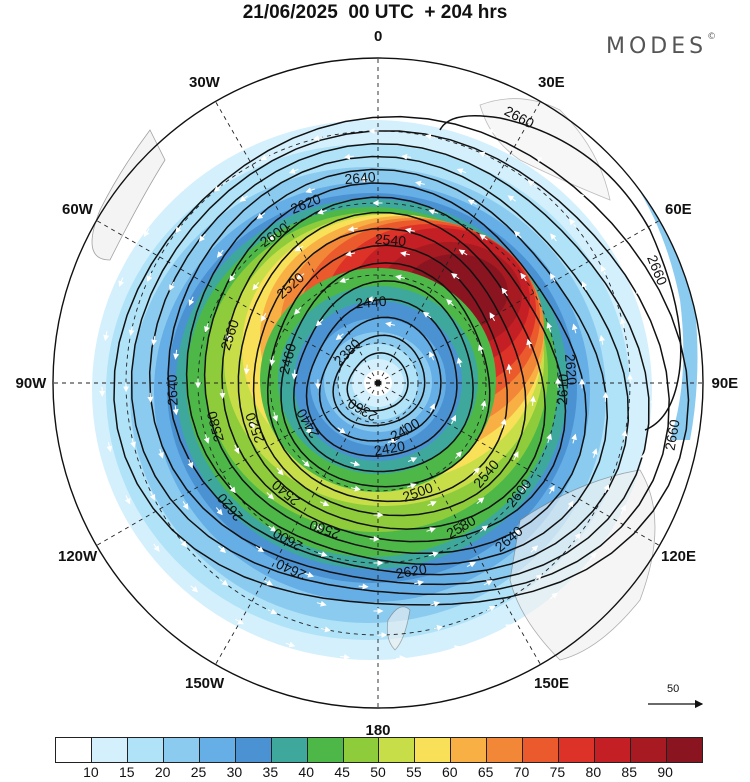  Describe the element at coordinates (77, 556) in the screenshot. I see `longitude-label: 120W` at that location.